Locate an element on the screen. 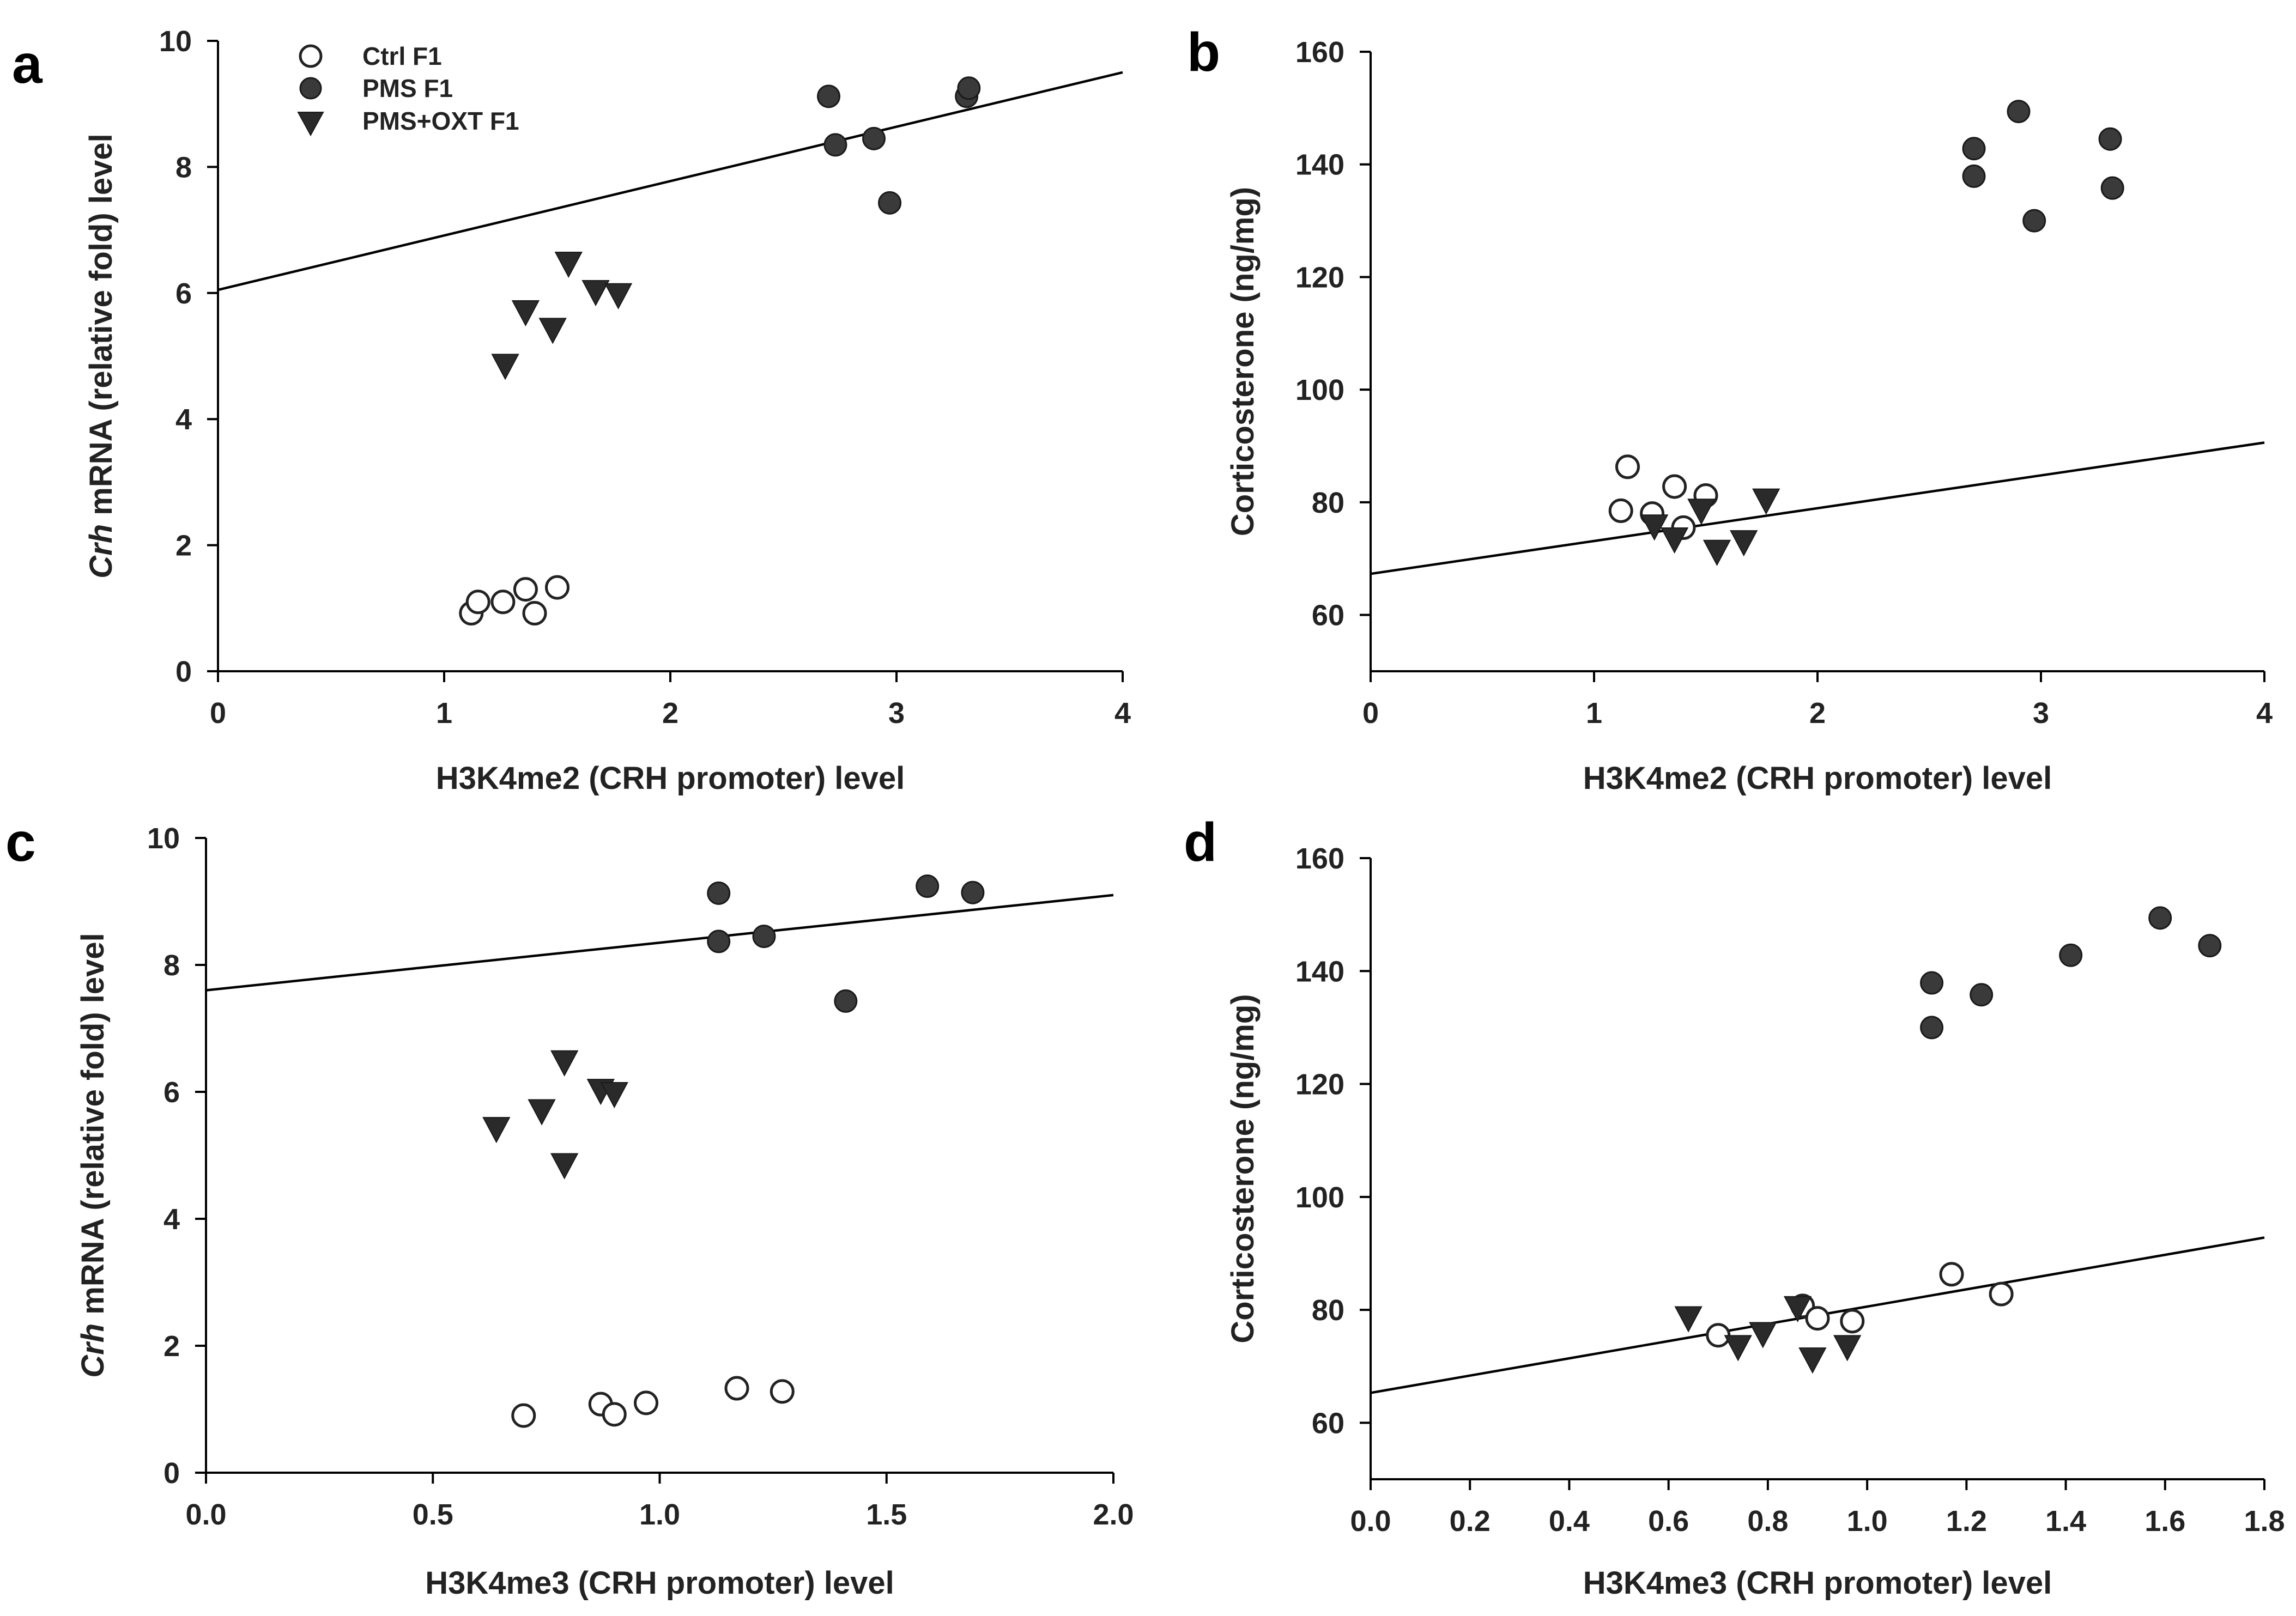  legend-marker-oxt is located at coordinates (310, 124).